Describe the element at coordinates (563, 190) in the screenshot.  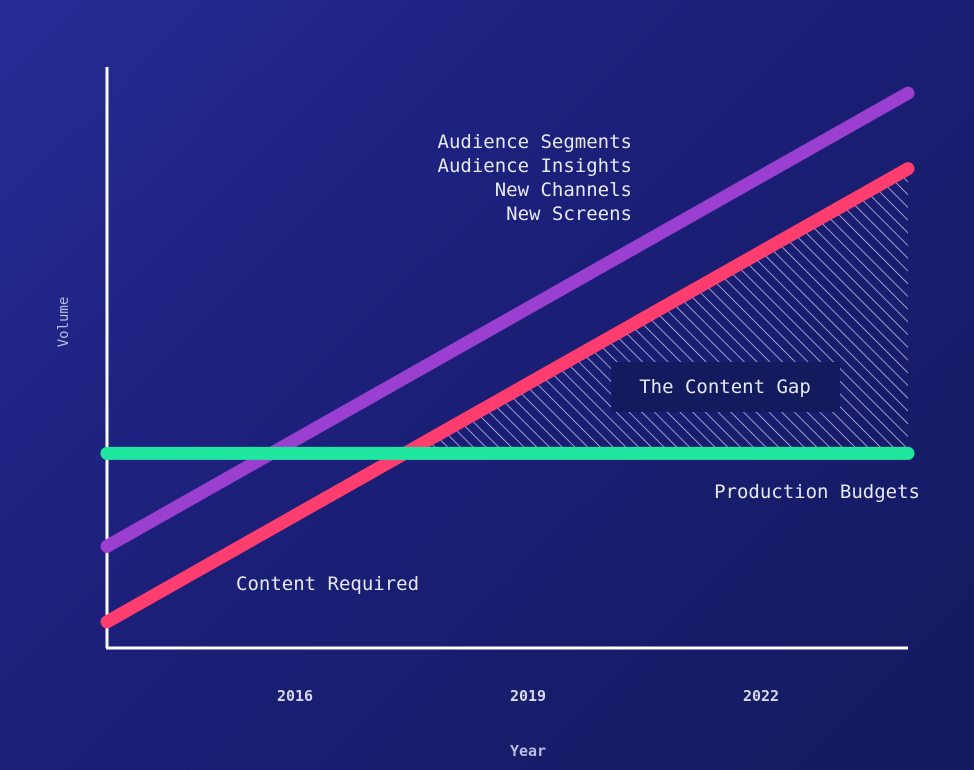
I see `annotation-new-channels: New Channels` at that location.